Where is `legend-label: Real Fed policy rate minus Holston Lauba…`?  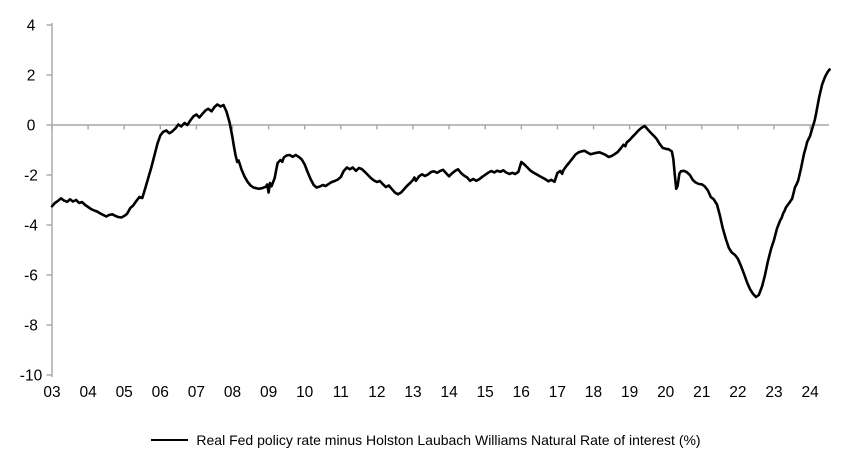 legend-label: Real Fed policy rate minus Holston Lauba… is located at coordinates (448, 440).